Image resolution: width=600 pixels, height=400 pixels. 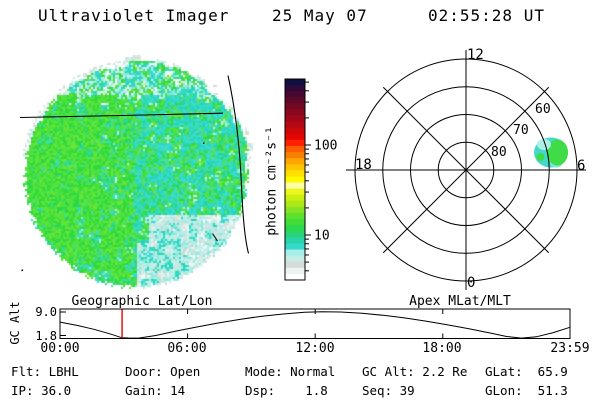 I want to click on colorbar-border, so click(x=295, y=179).